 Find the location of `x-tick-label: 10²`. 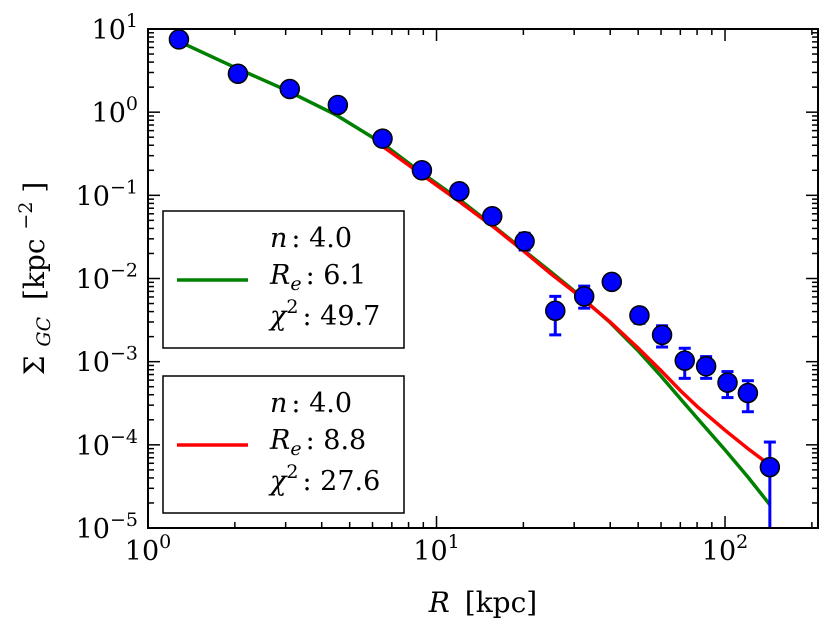

x-tick-label: 10² is located at coordinates (725, 549).